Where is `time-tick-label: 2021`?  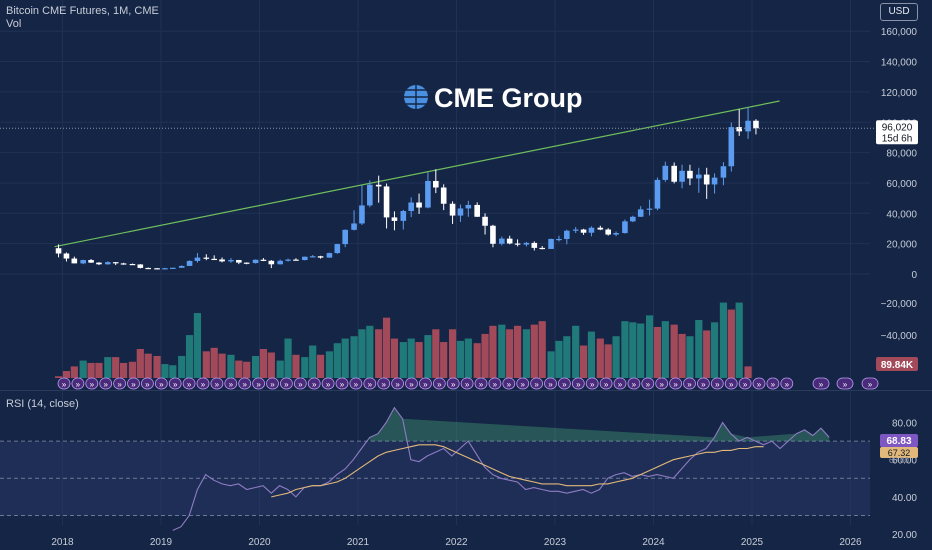 time-tick-label: 2021 is located at coordinates (358, 542).